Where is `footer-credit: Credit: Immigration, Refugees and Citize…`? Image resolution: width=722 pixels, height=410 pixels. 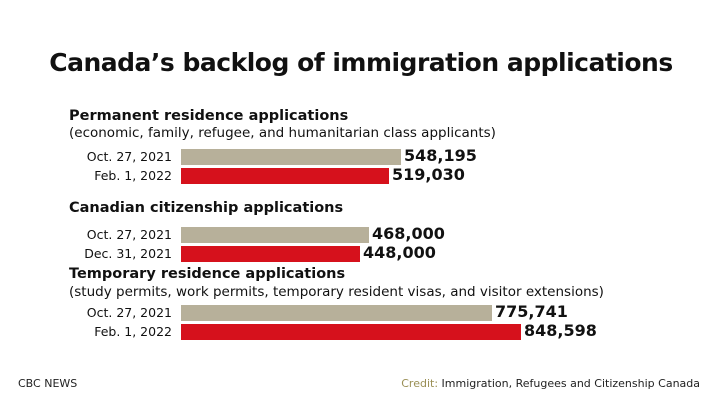 footer-credit: Credit: Immigration, Refugees and Citize… is located at coordinates (550, 383).